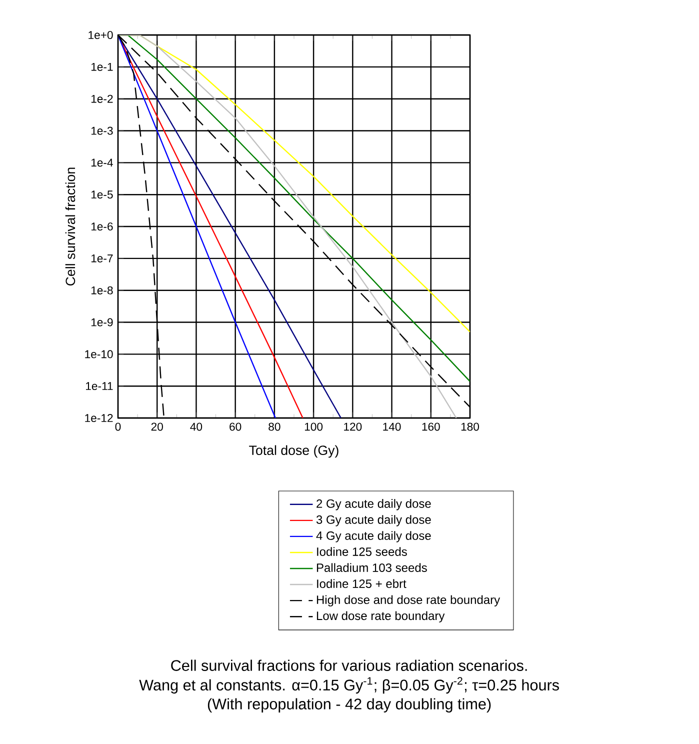 This screenshot has width=699, height=744. I want to click on y-tick-label: 1e-10, so click(99, 354).